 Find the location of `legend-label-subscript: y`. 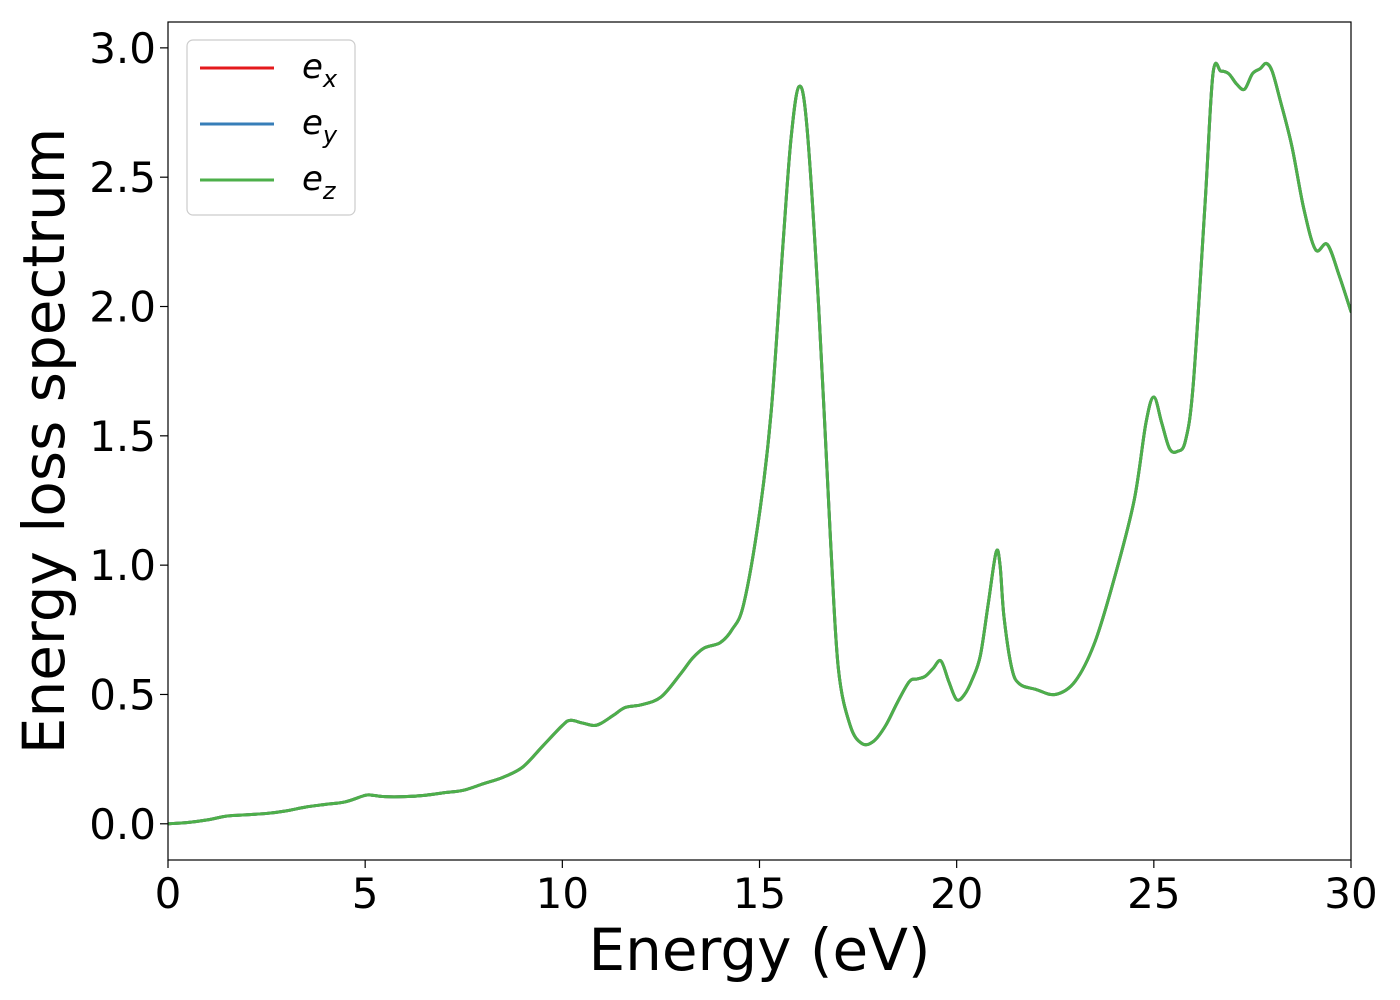

legend-label-subscript: y is located at coordinates (330, 135).